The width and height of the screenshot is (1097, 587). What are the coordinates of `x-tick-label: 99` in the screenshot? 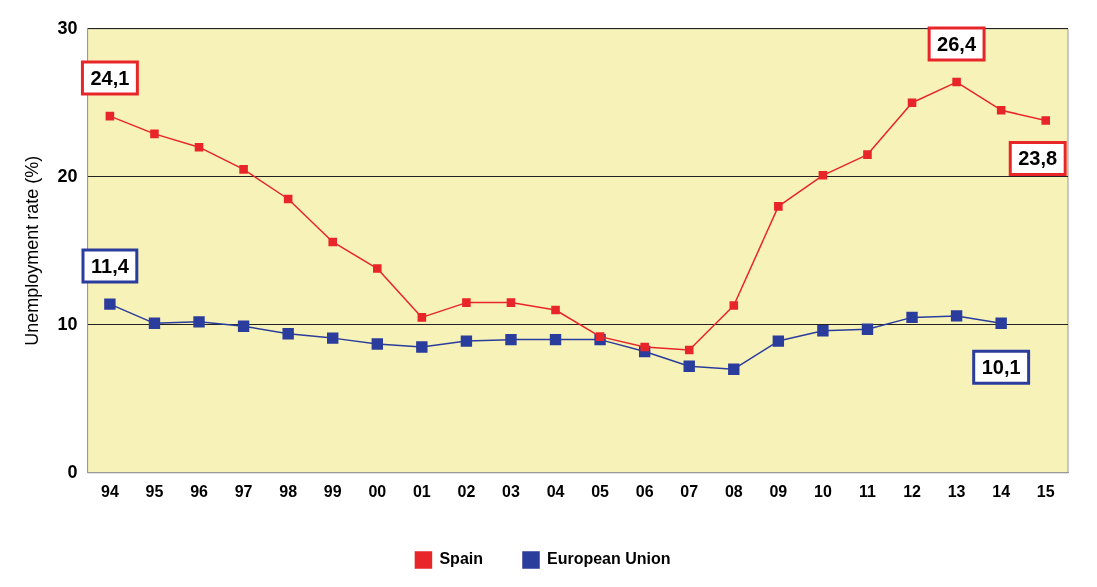 It's located at (332, 491).